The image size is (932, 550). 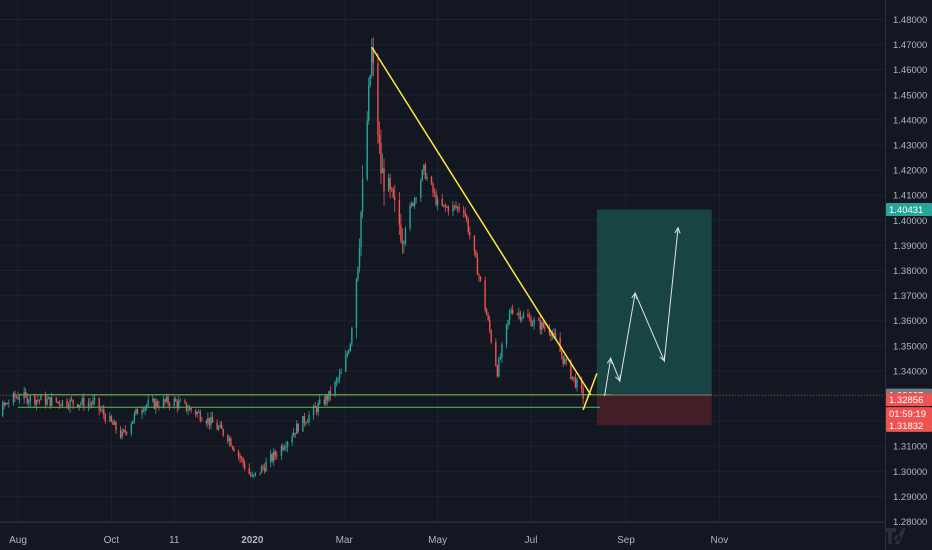 I want to click on stop-zone, so click(x=654, y=410).